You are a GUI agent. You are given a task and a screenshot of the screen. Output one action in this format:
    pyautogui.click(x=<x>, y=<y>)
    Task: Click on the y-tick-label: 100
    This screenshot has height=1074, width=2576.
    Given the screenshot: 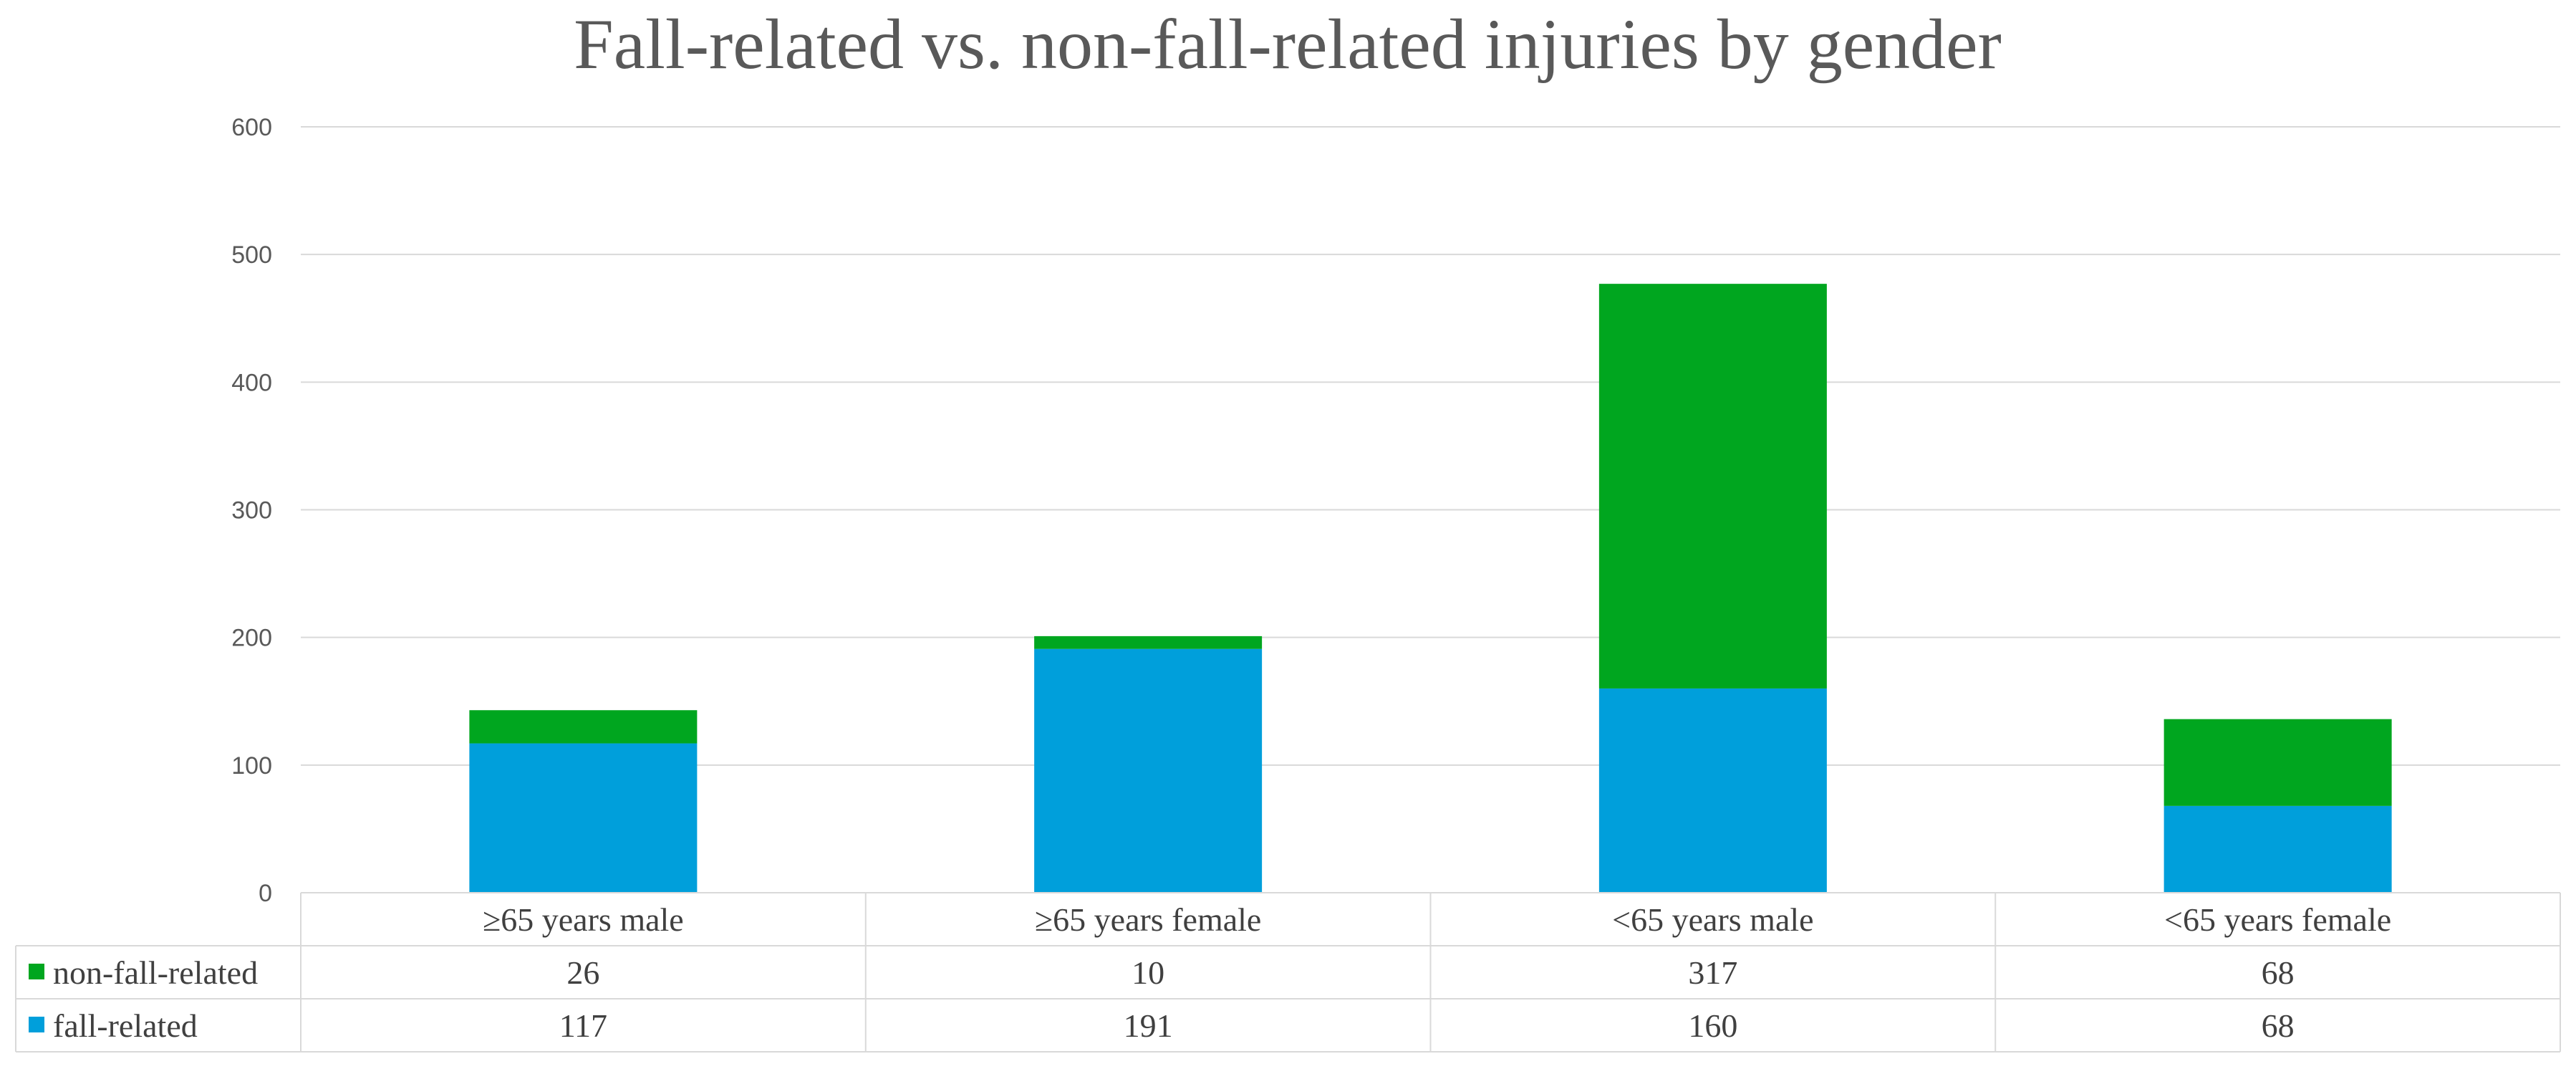 What is the action you would take?
    pyautogui.click(x=251, y=766)
    